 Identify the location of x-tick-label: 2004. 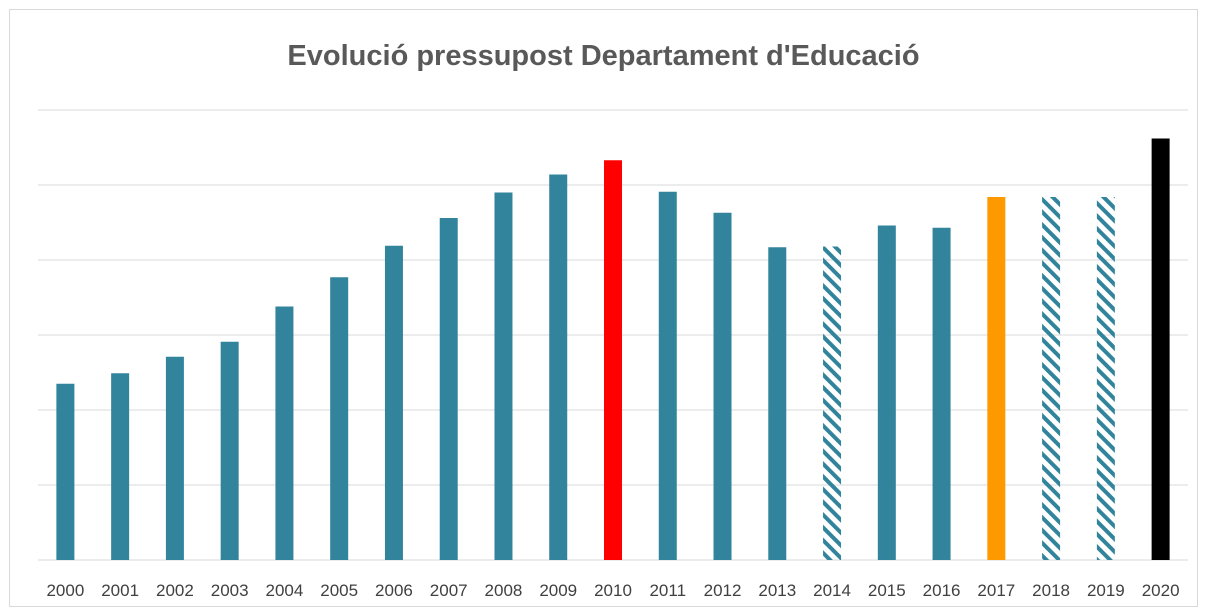
(285, 590).